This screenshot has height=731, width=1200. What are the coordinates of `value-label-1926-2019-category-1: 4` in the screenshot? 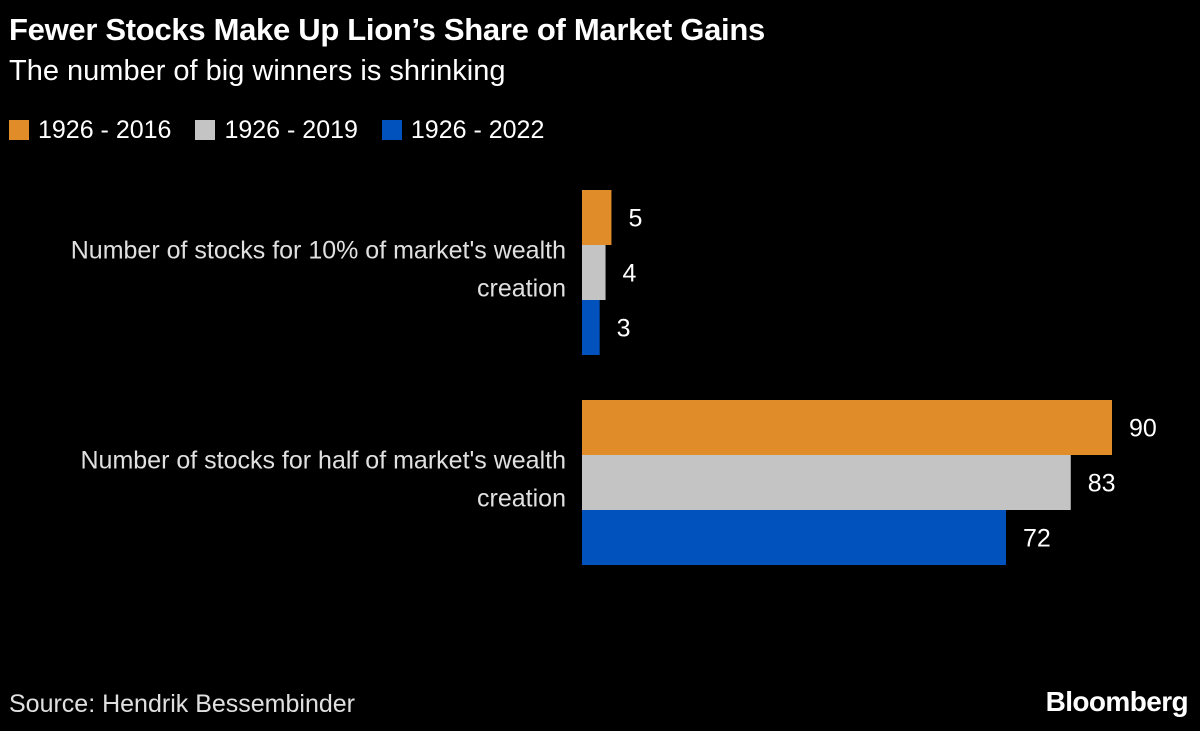 It's located at (630, 274).